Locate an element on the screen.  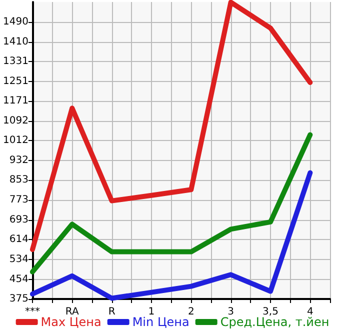
x-tick-label: 4 is located at coordinates (310, 312).